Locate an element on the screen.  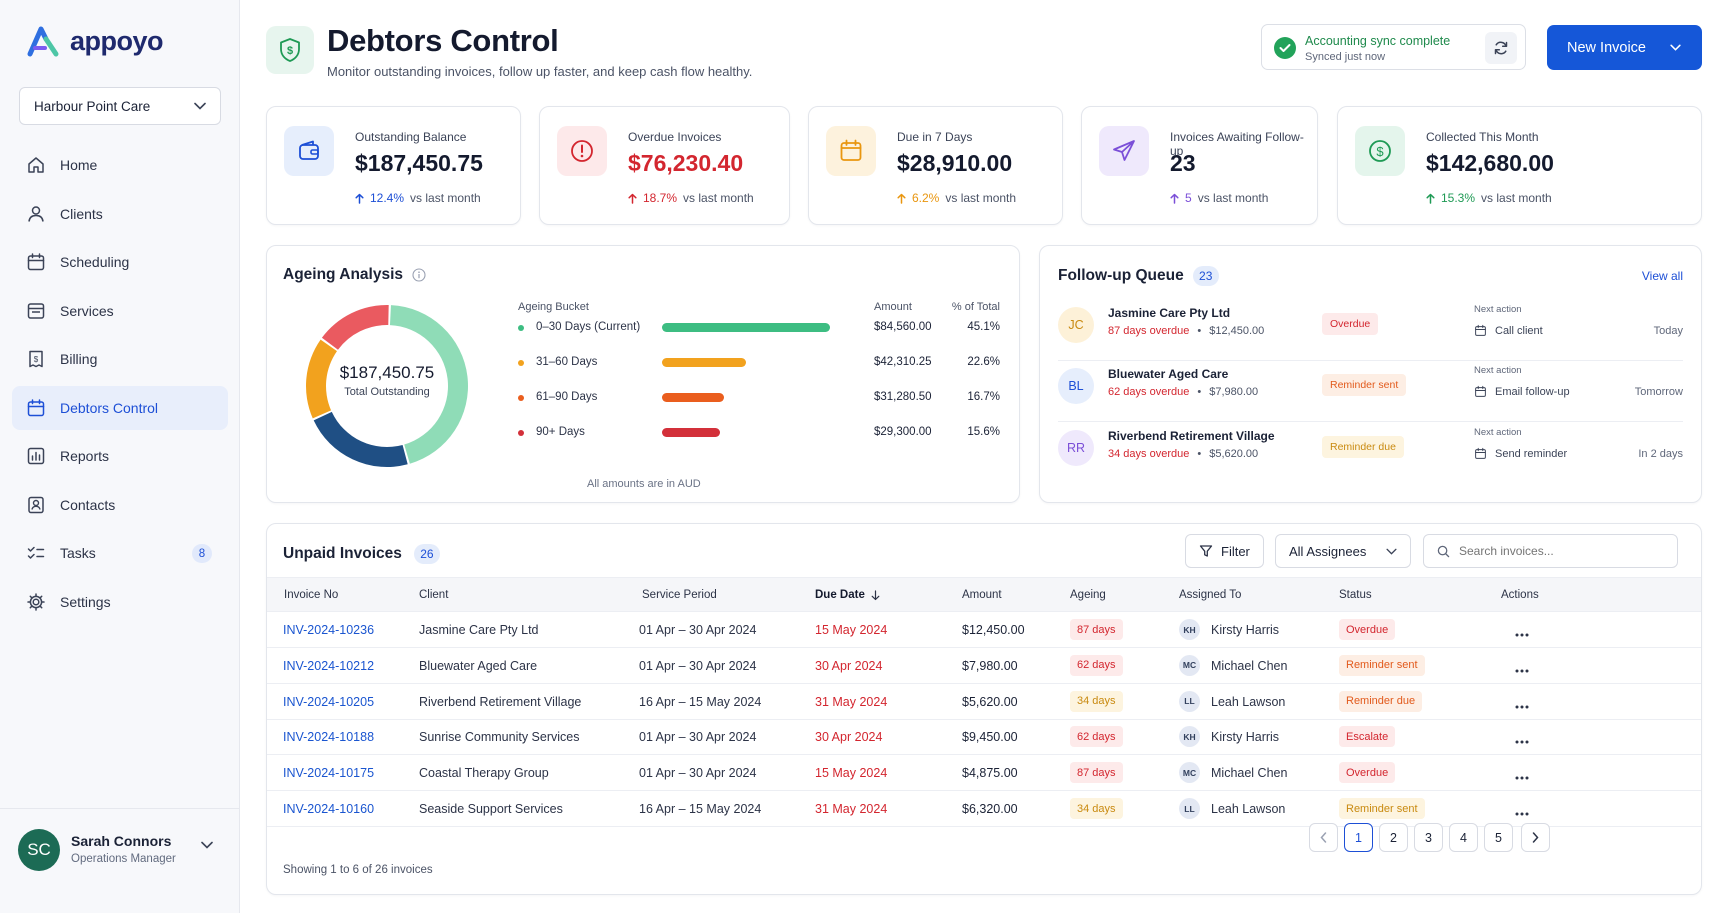
col-due-date: Due Date is located at coordinates (847, 595).